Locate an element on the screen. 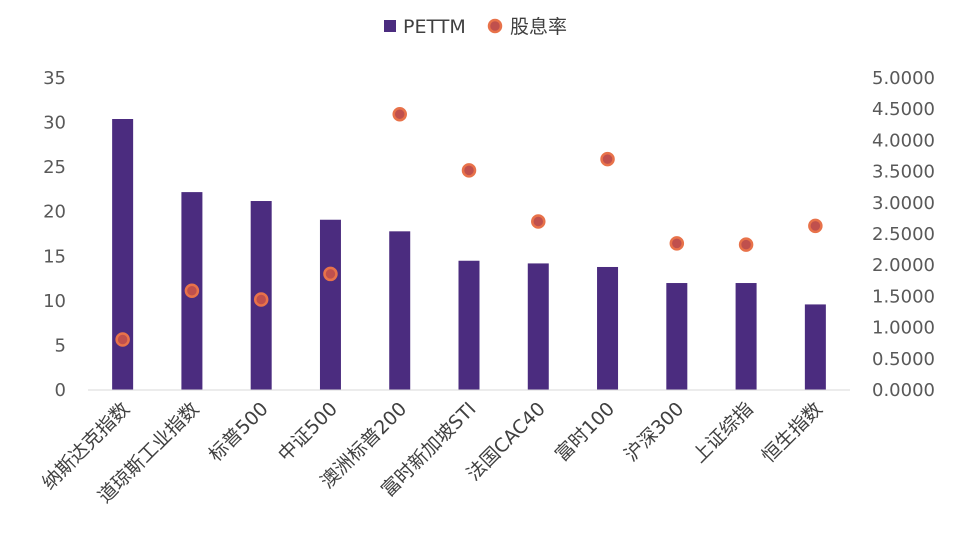 This screenshot has width=960, height=552. right-tick-label: 5.0000 is located at coordinates (903, 78).